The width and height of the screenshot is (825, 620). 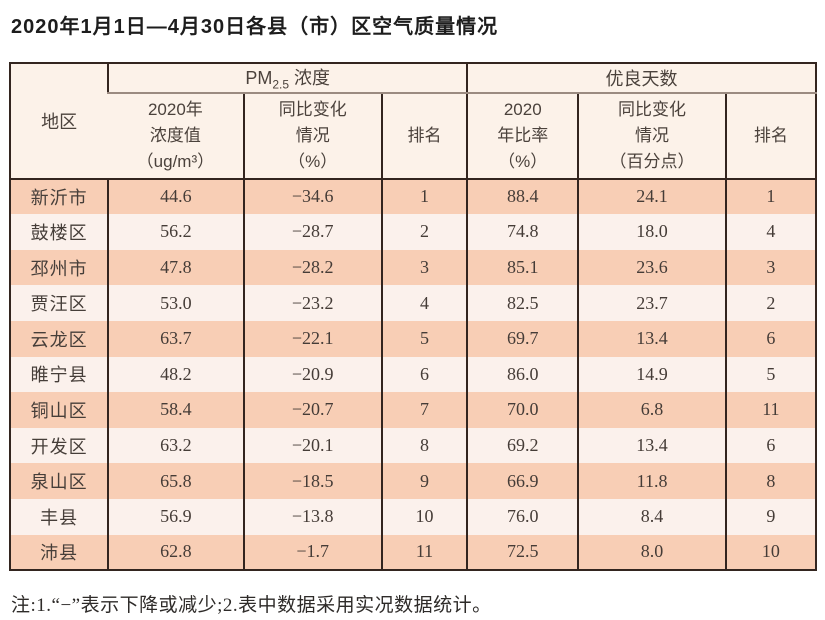 What do you see at coordinates (424, 338) in the screenshot?
I see `cell-pm-rank: 5` at bounding box center [424, 338].